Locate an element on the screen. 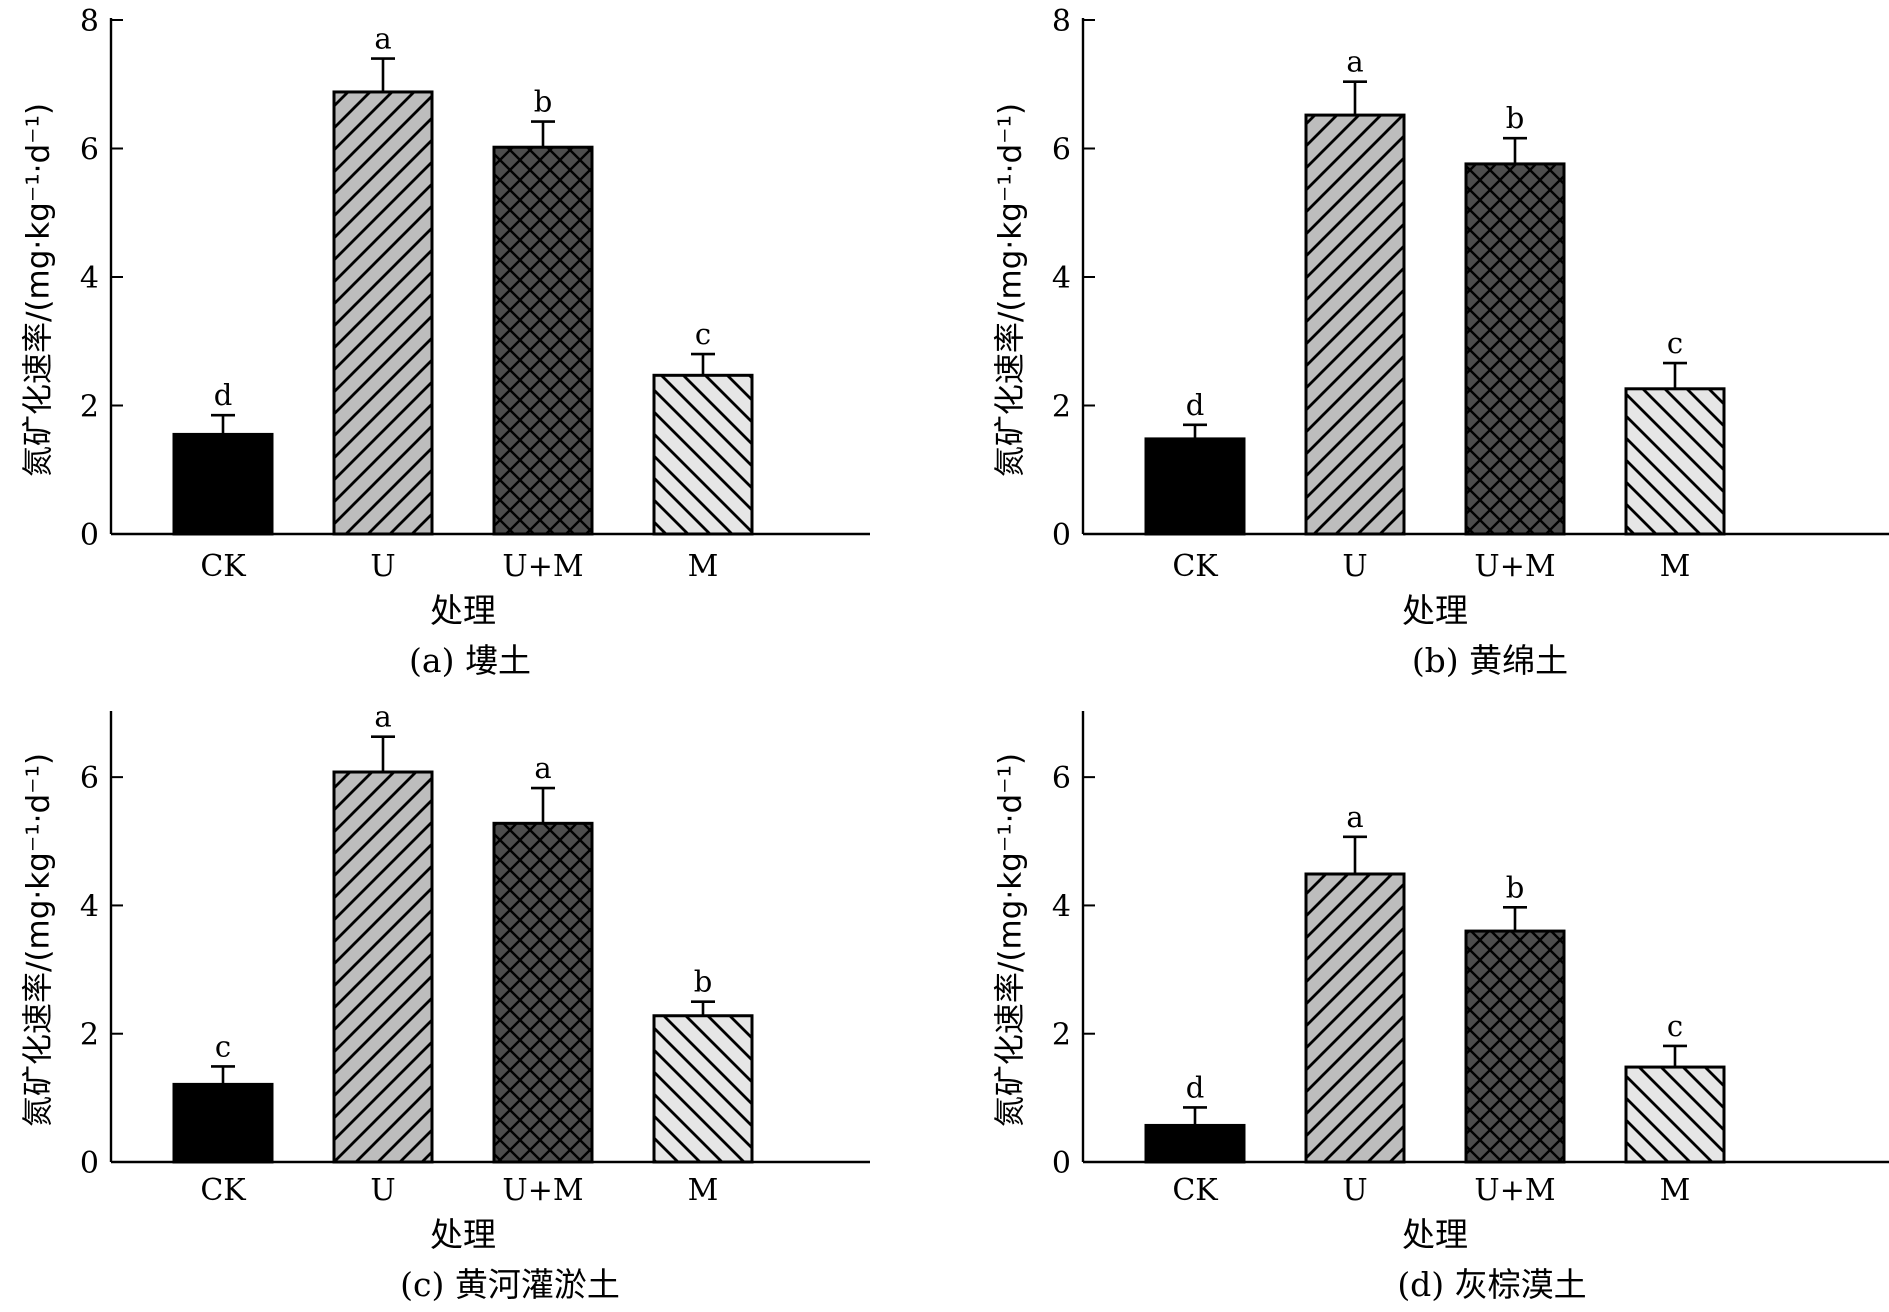 The width and height of the screenshot is (1889, 1312). panel-caption: (a) 塿土 is located at coordinates (470, 660).